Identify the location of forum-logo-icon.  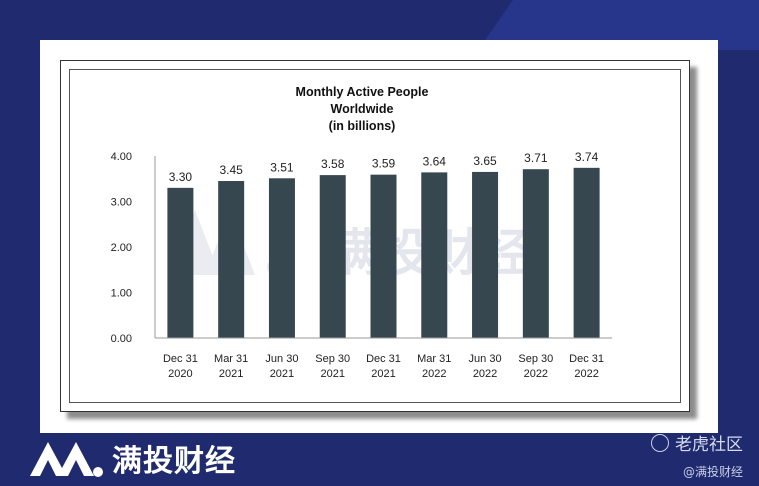
(660, 443).